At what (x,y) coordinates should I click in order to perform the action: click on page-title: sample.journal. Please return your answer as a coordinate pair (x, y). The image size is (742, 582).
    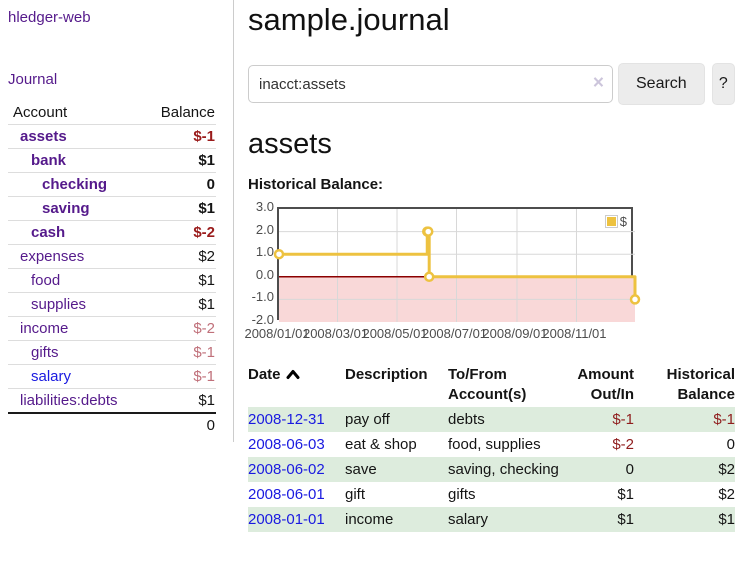
    Looking at the image, I should click on (349, 19).